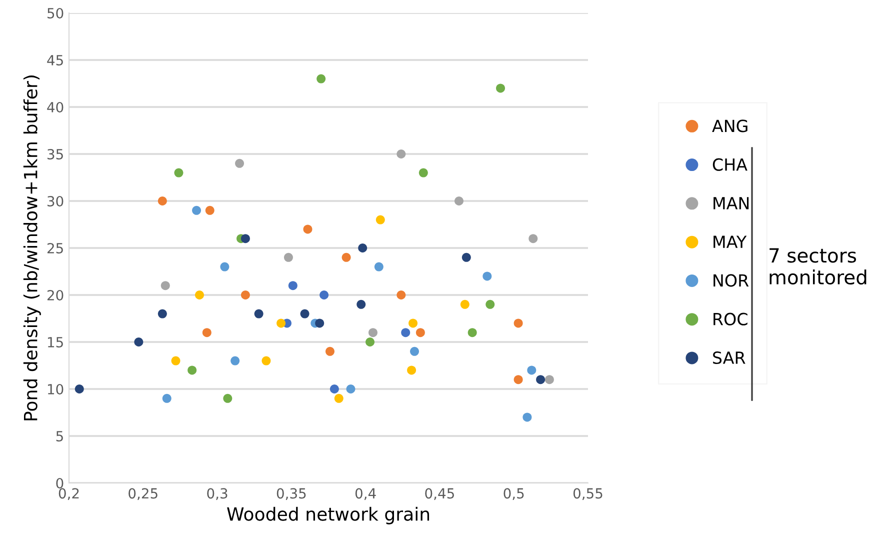 This screenshot has height=547, width=889. I want to click on x-tick-label: 0,55, so click(587, 494).